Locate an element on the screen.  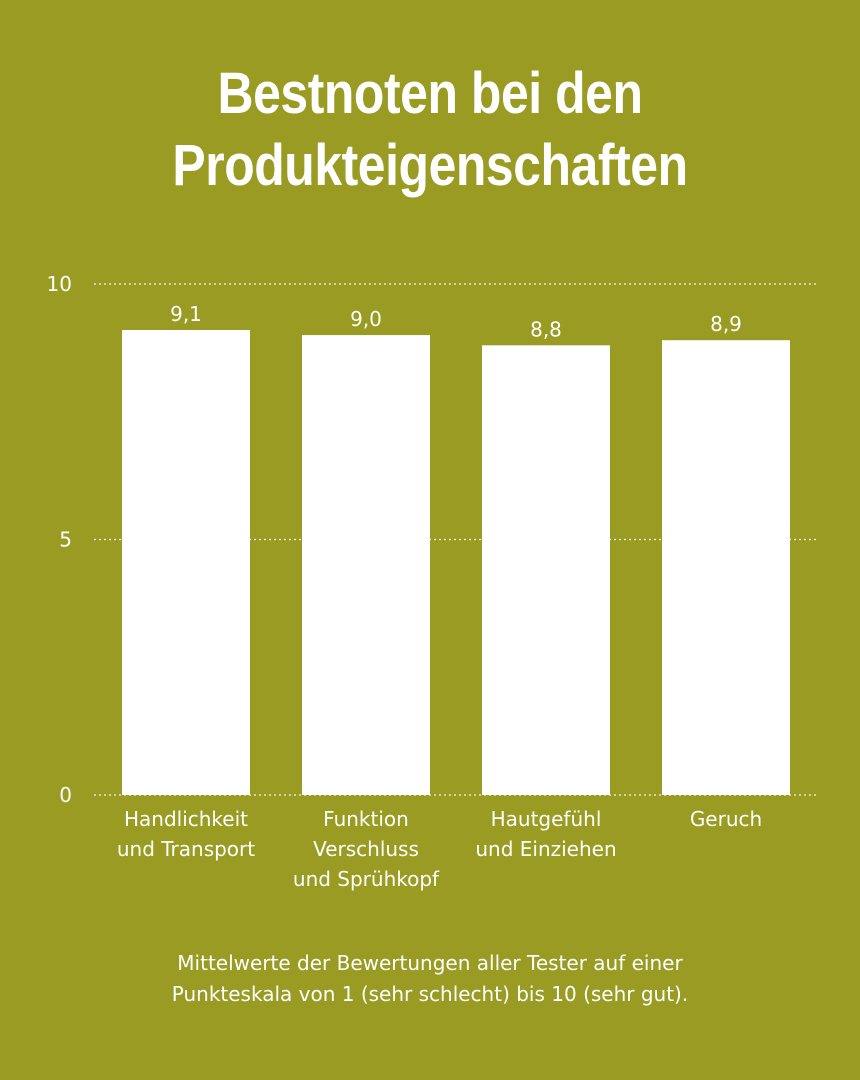
x-category-label-1-line-2: und Transport is located at coordinates (186, 849).